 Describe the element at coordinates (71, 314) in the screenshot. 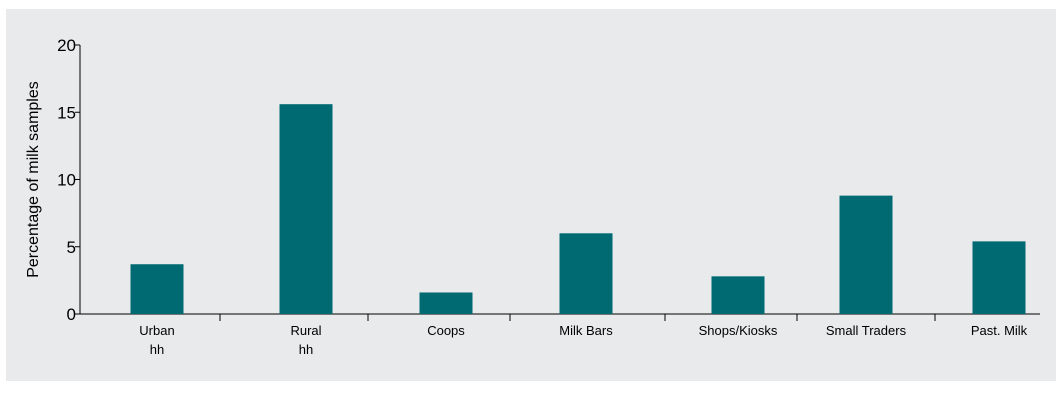

I see `y-tick-label: 0` at that location.